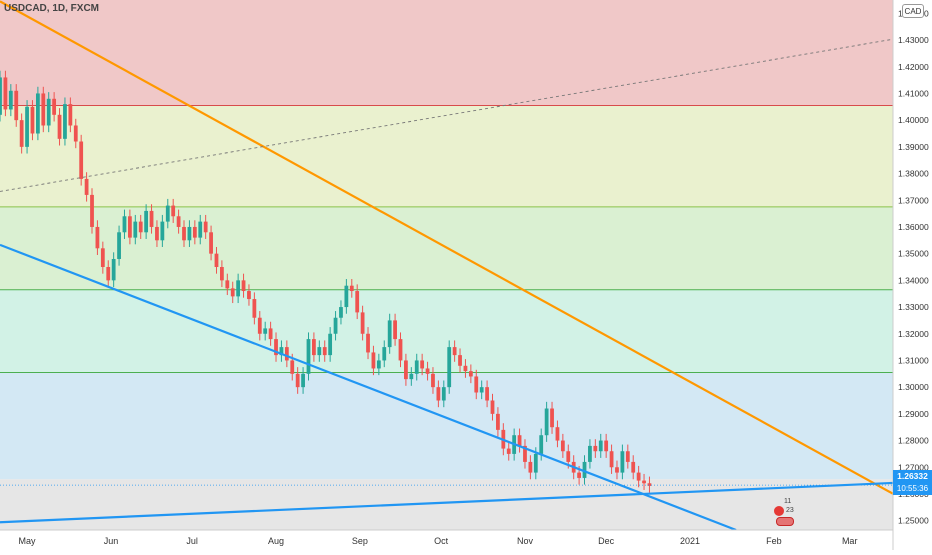 The height and width of the screenshot is (555, 932). I want to click on x-tick-label: 2021, so click(690, 541).